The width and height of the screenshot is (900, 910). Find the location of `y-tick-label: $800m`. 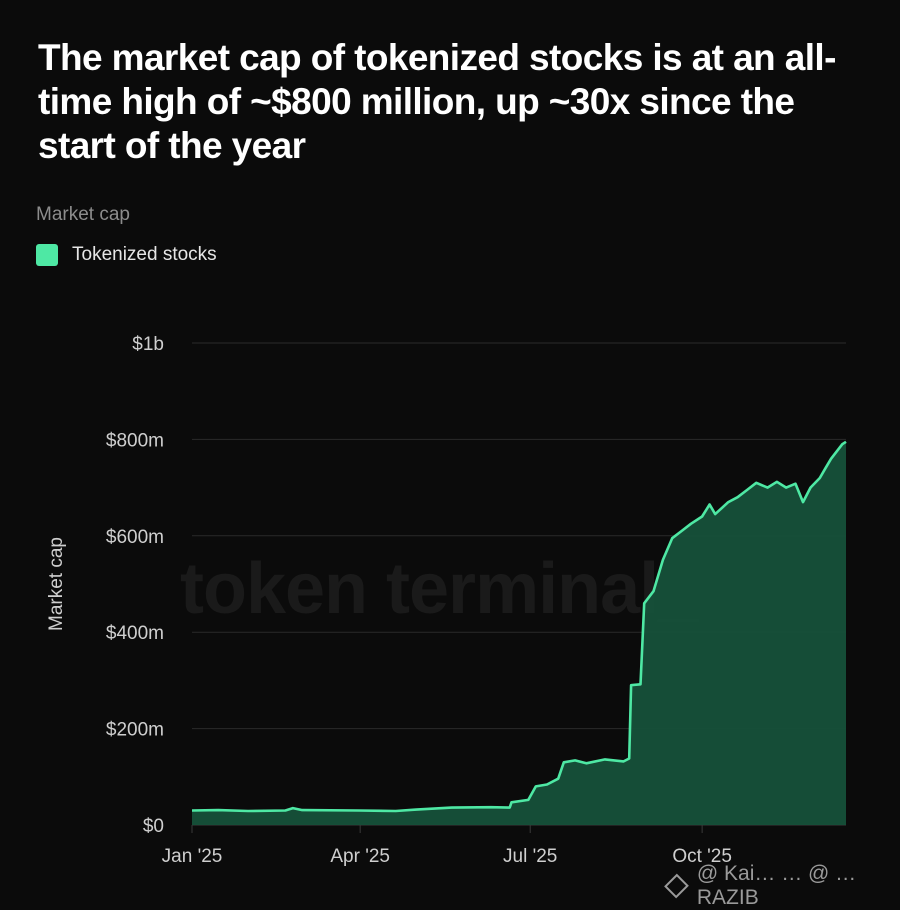

y-tick-label: $800m is located at coordinates (135, 440).